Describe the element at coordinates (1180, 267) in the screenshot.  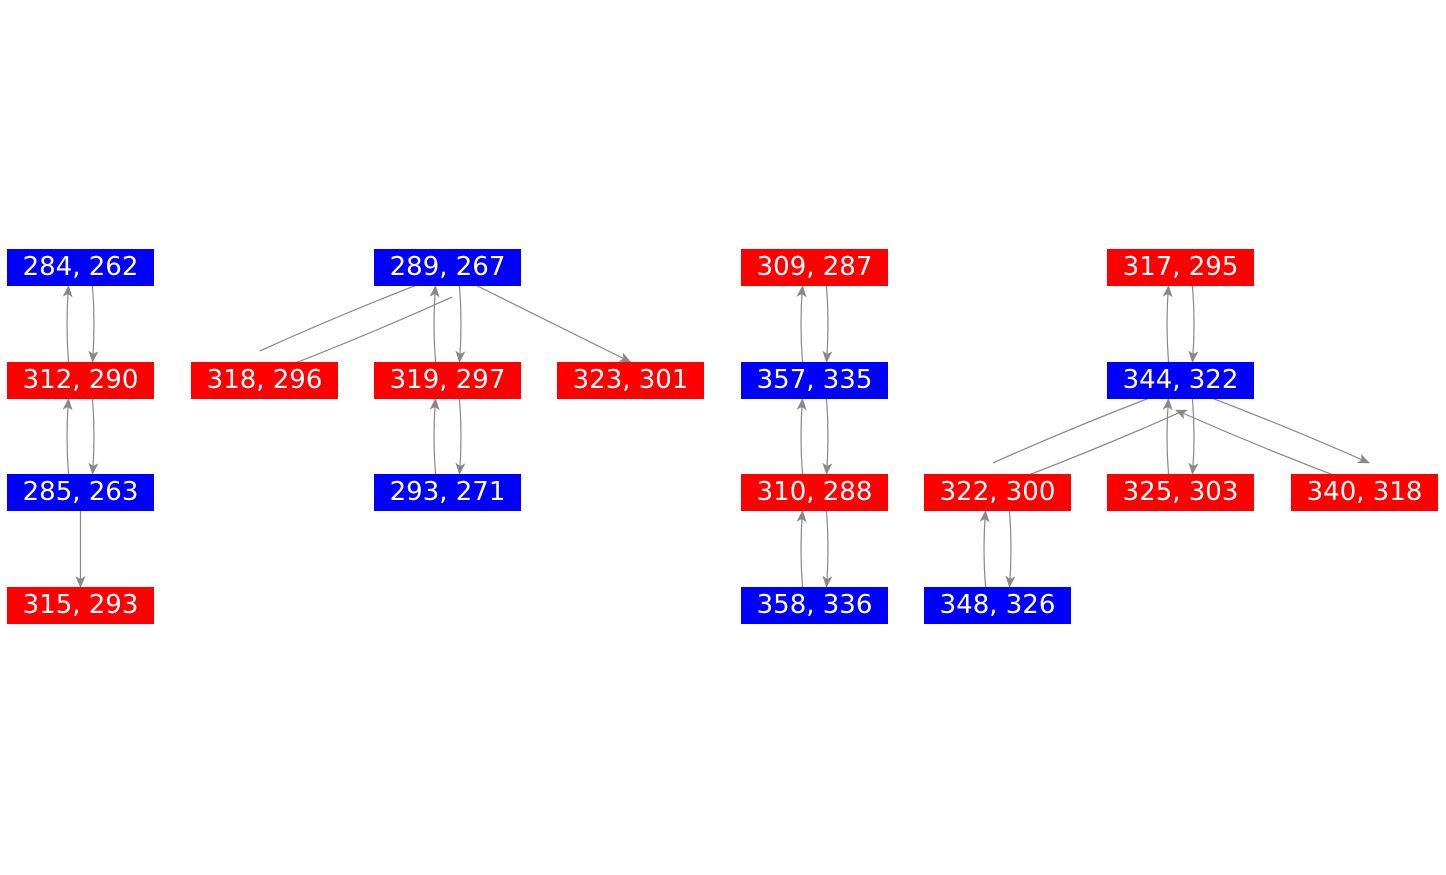
I see `node-317-295: 317, 295` at that location.